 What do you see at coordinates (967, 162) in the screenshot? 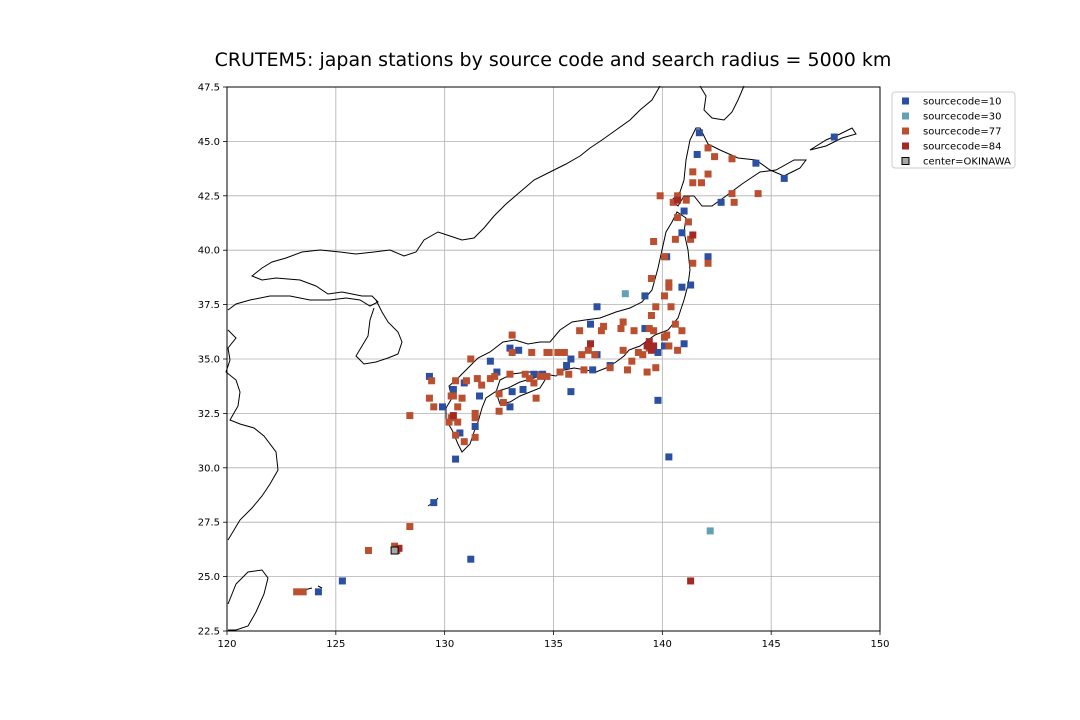
I see `legend-label: center=OKINAWA` at bounding box center [967, 162].